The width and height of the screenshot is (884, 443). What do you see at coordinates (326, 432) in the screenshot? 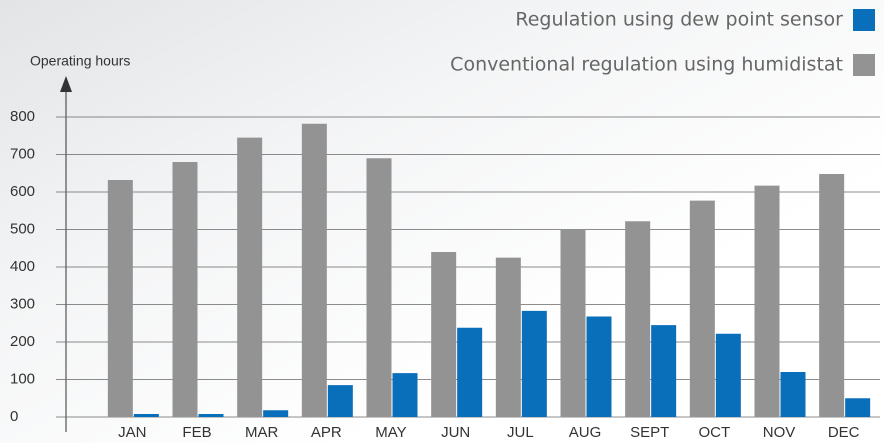
I see `x-tick-label: APR` at bounding box center [326, 432].